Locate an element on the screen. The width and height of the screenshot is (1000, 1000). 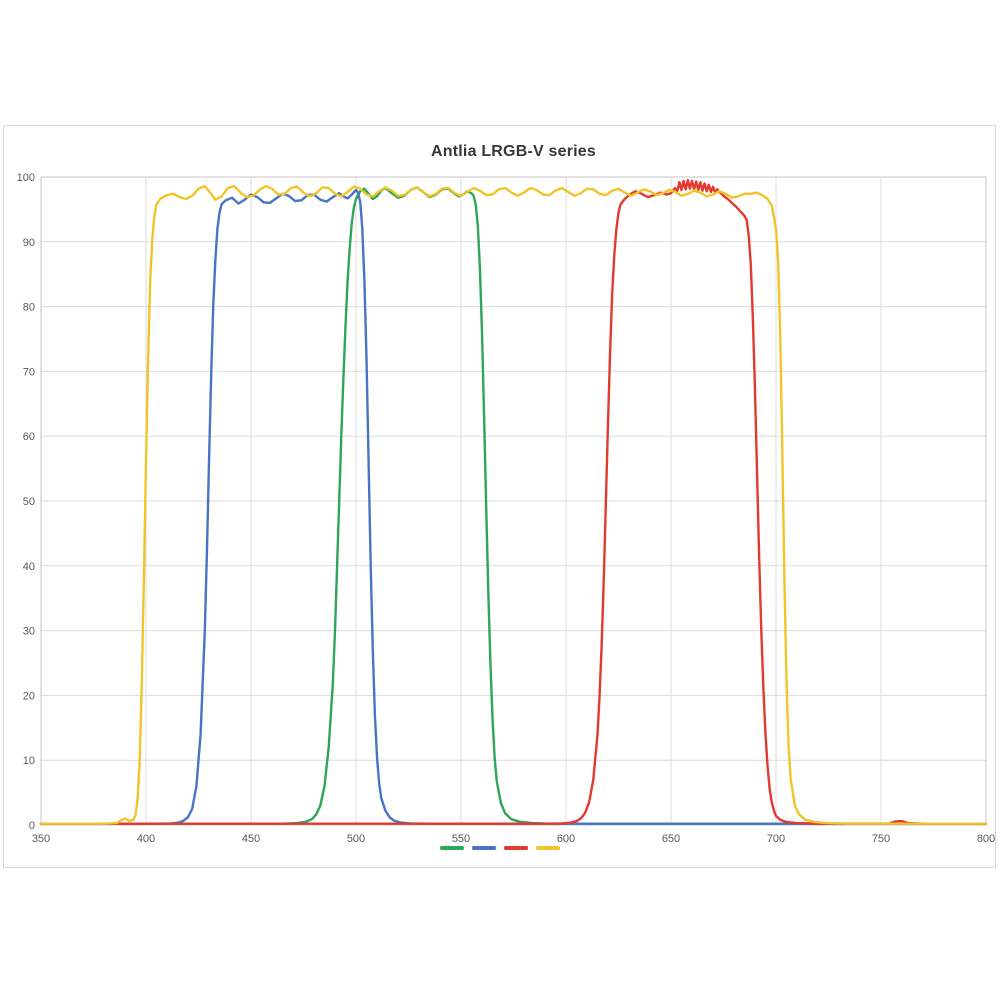
legend-swatch-red is located at coordinates (515, 848).